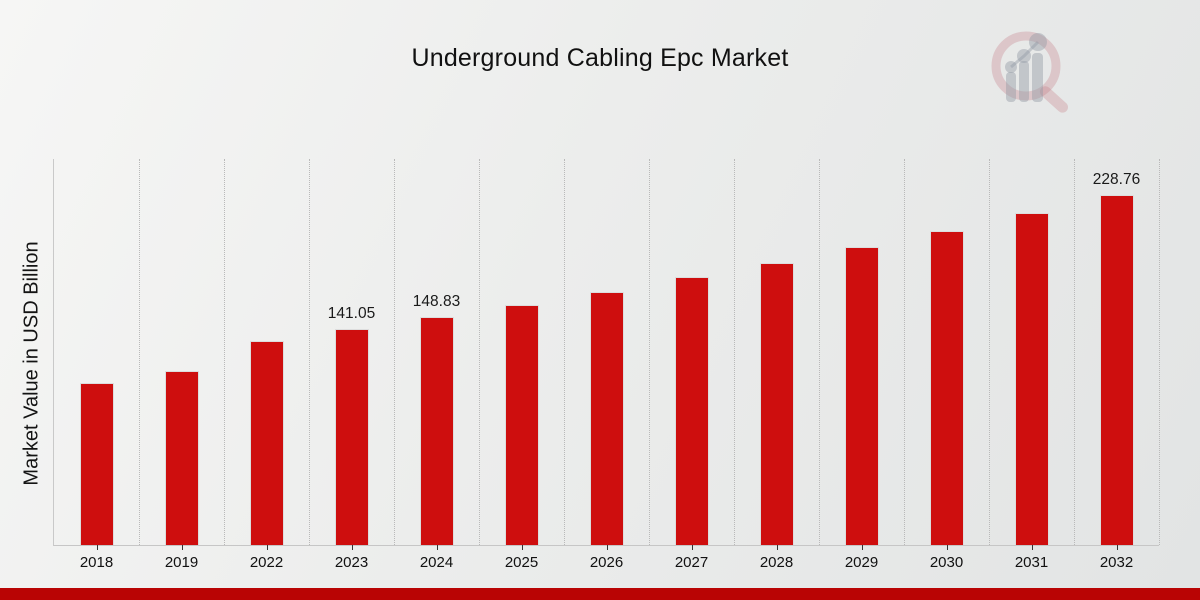 This screenshot has width=1200, height=600. What do you see at coordinates (1116, 179) in the screenshot?
I see `bar-value-label-2032: 228.76` at bounding box center [1116, 179].